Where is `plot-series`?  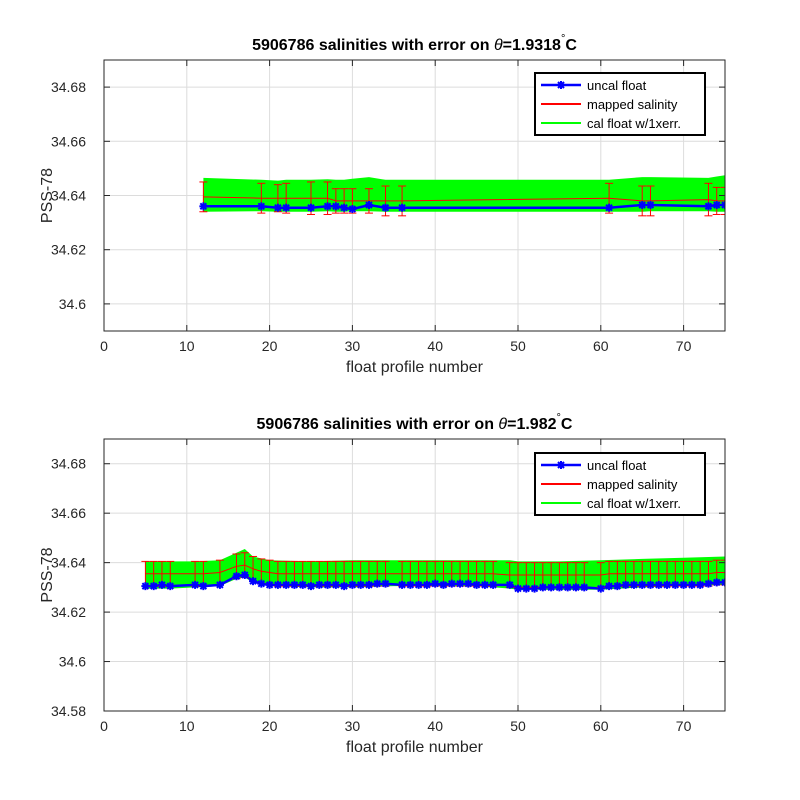 plot-series is located at coordinates (433, 571).